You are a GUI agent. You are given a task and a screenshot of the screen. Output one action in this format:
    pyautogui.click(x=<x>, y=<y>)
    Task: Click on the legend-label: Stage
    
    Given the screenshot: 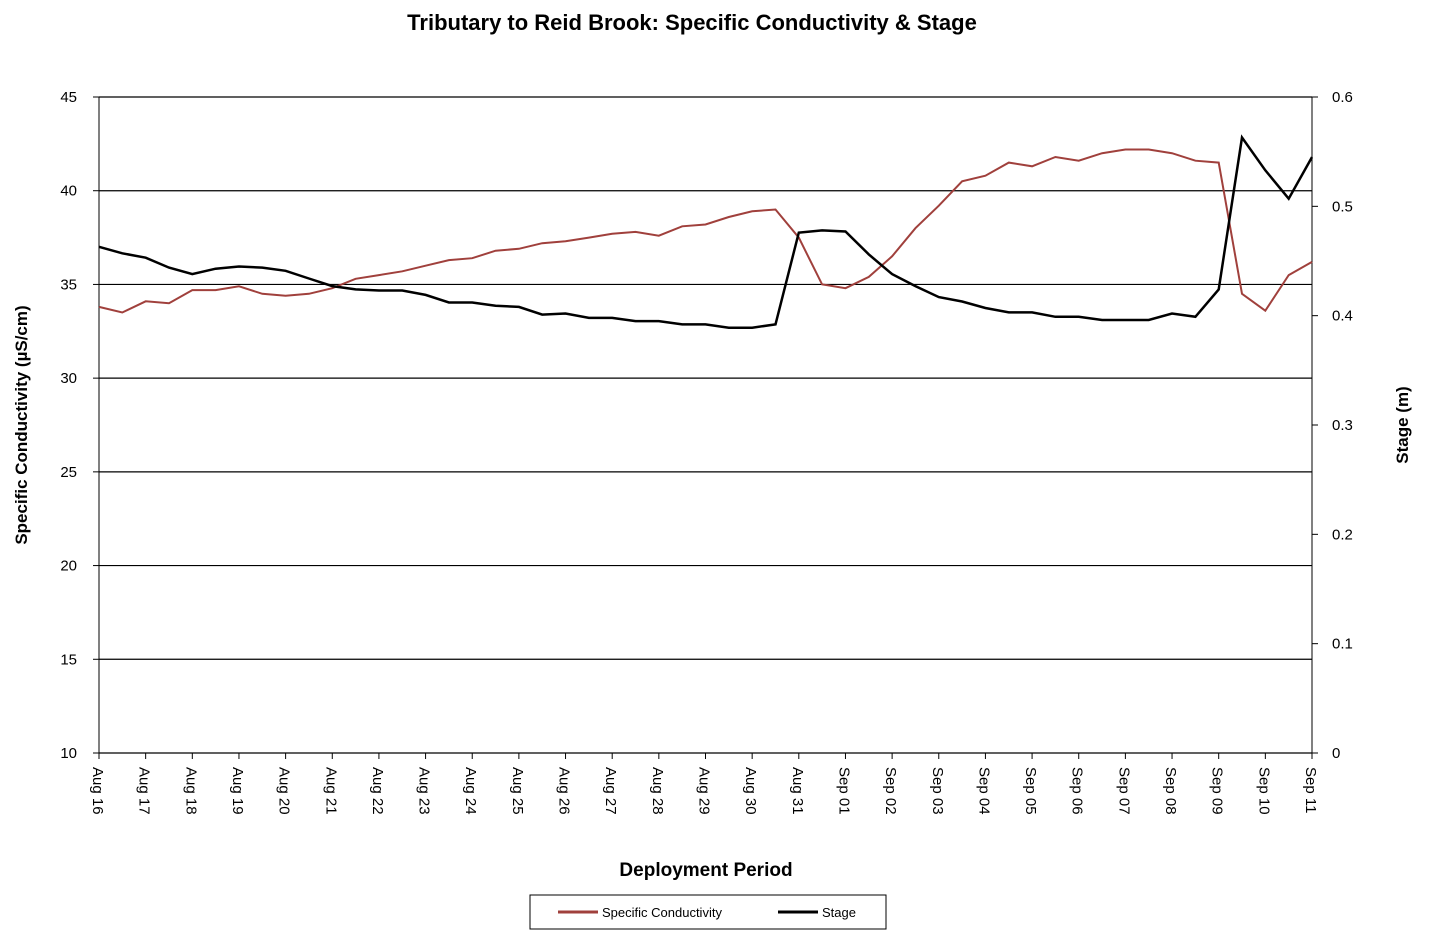 What is the action you would take?
    pyautogui.click(x=839, y=912)
    